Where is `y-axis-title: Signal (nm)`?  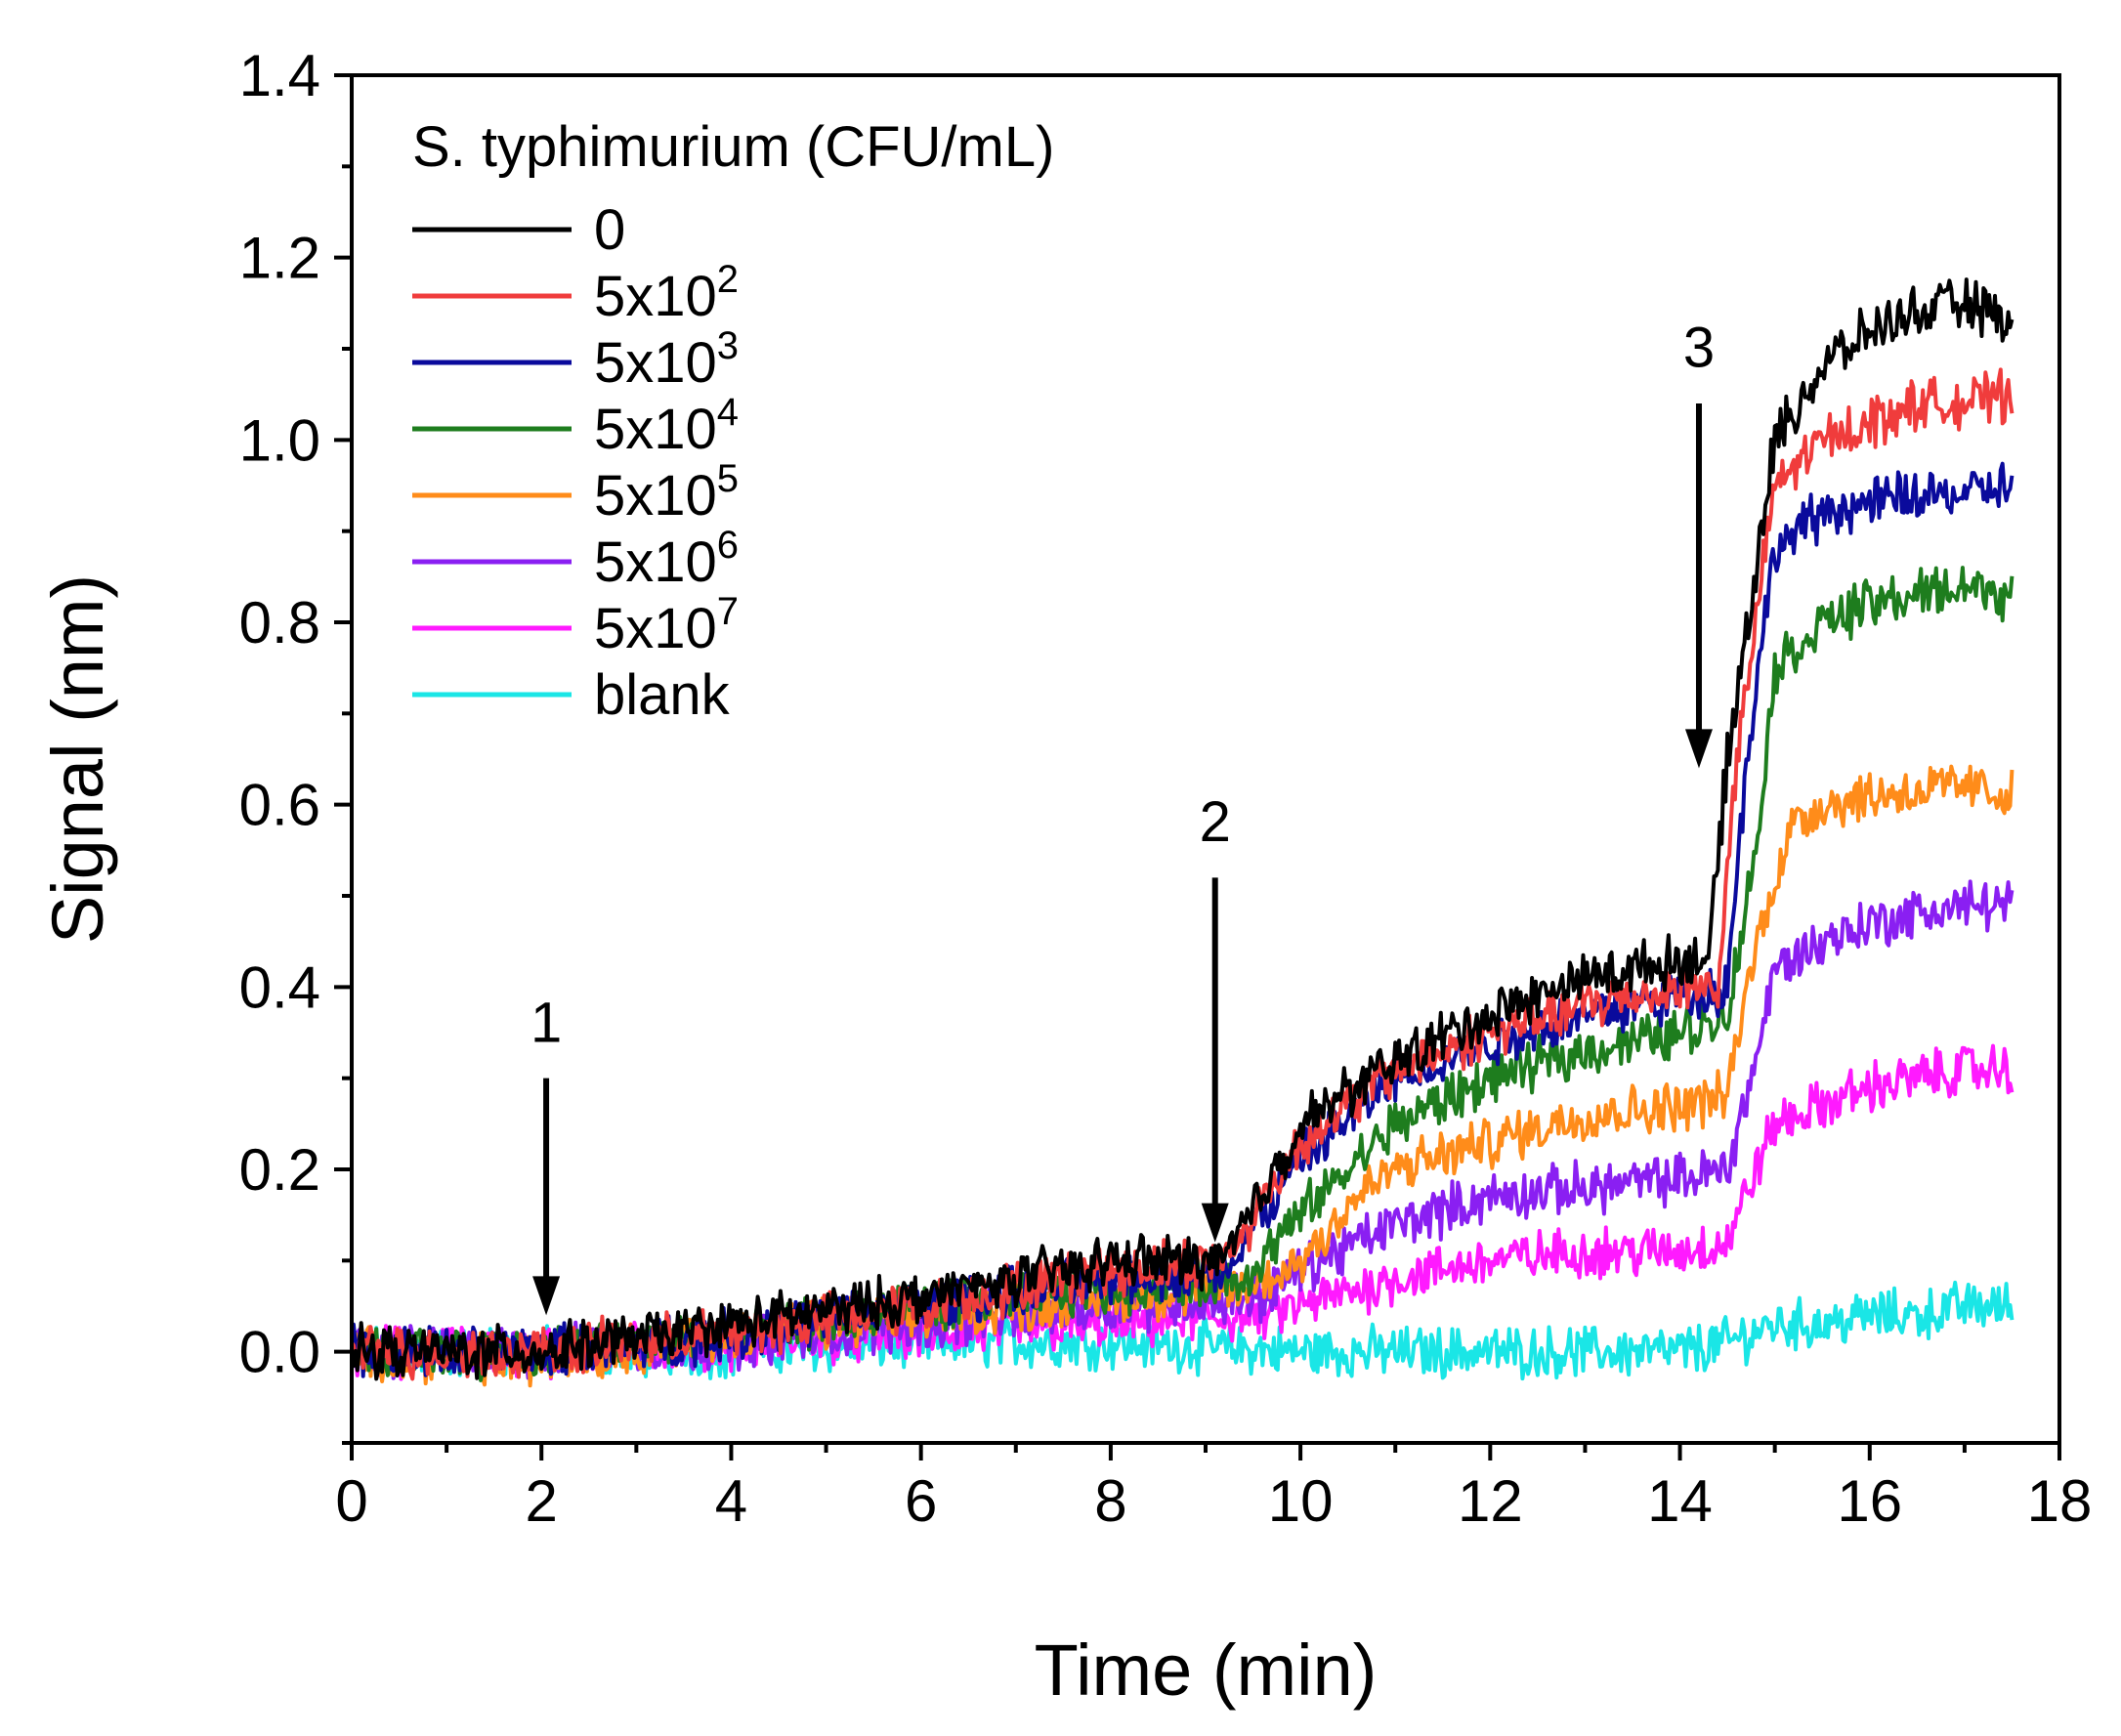
y-axis-title: Signal (nm) is located at coordinates (77, 759).